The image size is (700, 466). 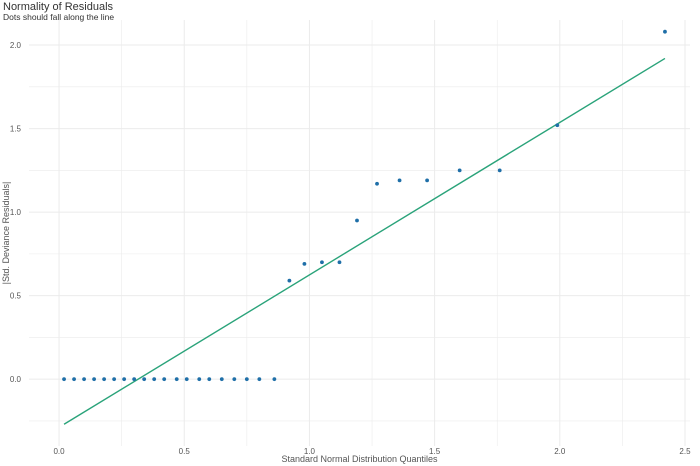 I want to click on x-tick-label: 0.0, so click(x=59, y=451).